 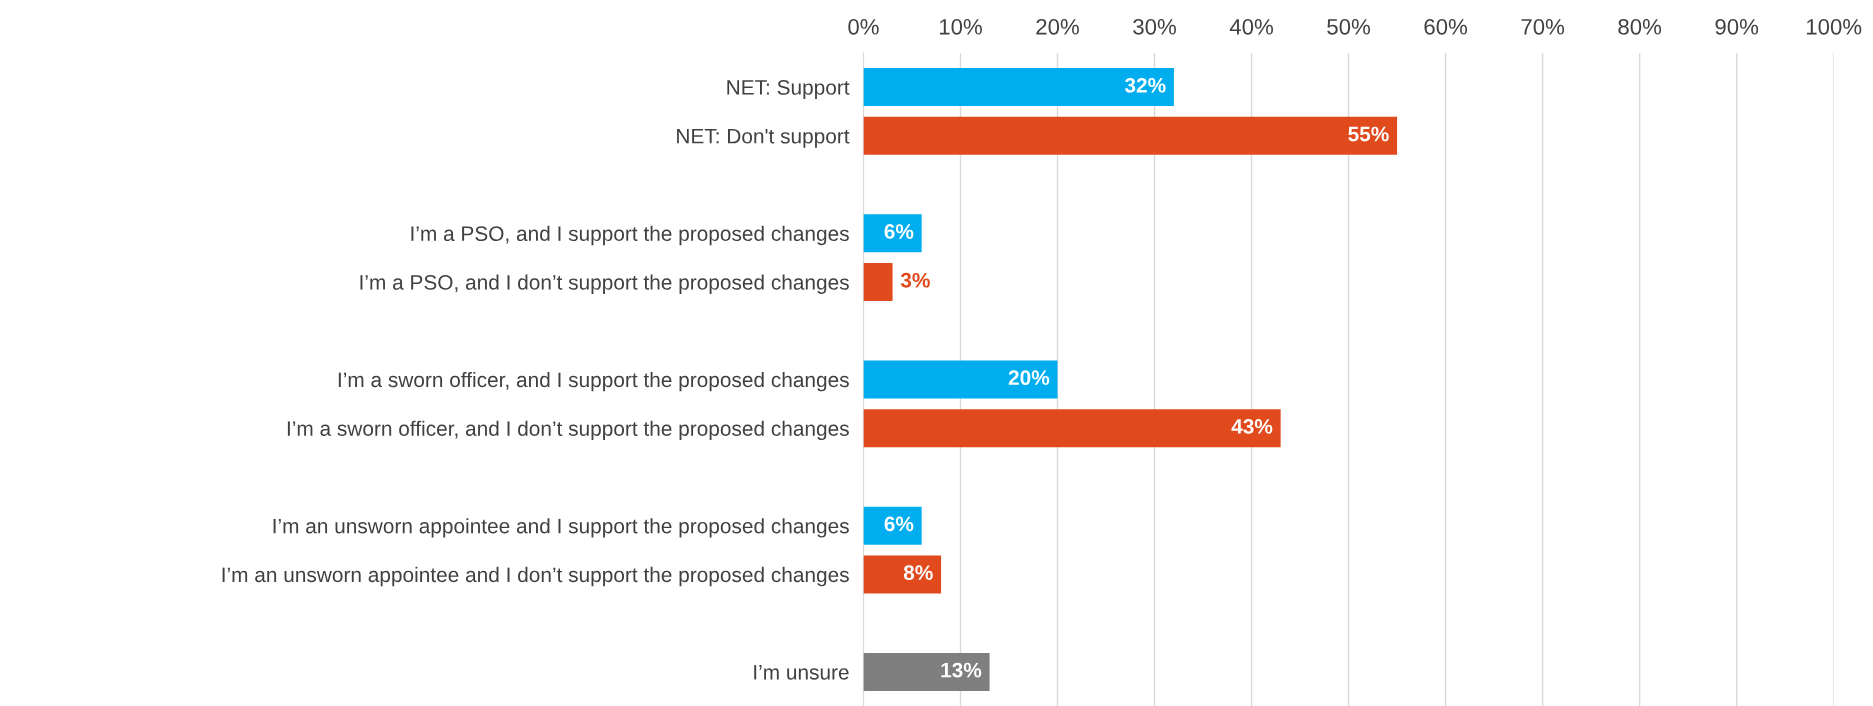 I want to click on x-tick-label: 80%, so click(x=1640, y=26).